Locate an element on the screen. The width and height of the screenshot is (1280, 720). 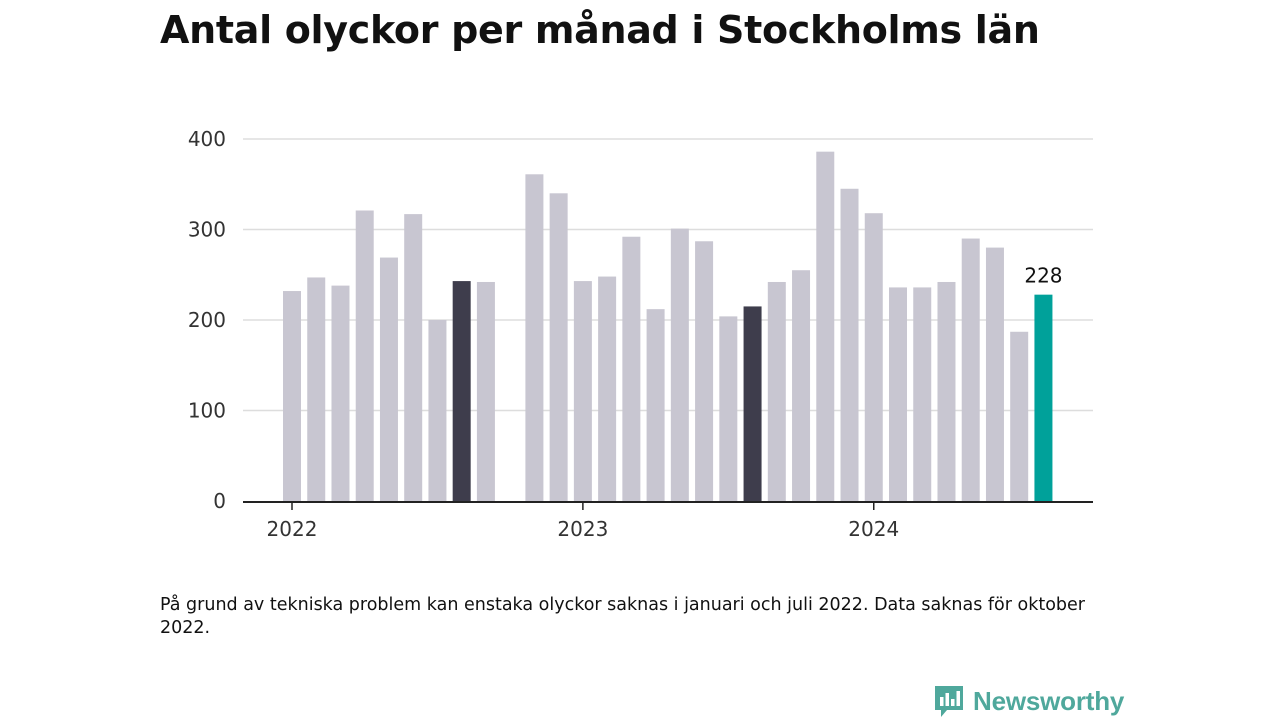
y-tick-label: 300 is located at coordinates (207, 230).